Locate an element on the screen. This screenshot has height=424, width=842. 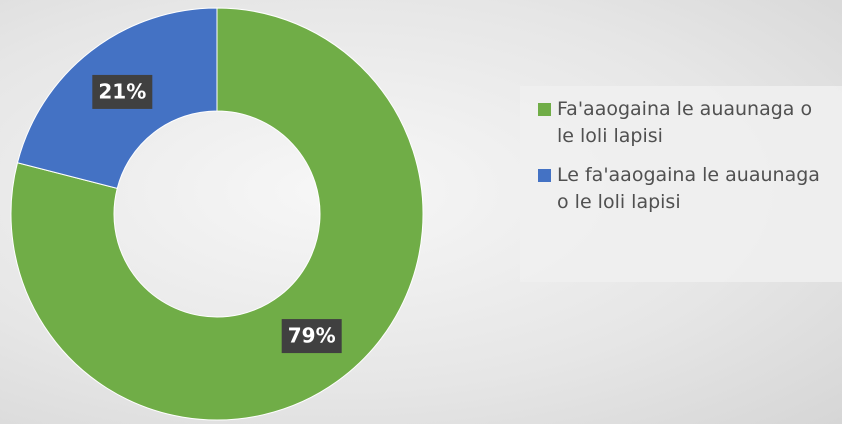
legend-entry: Fa'aaogaina le auaunaga o le loli lapisi is located at coordinates (685, 123).